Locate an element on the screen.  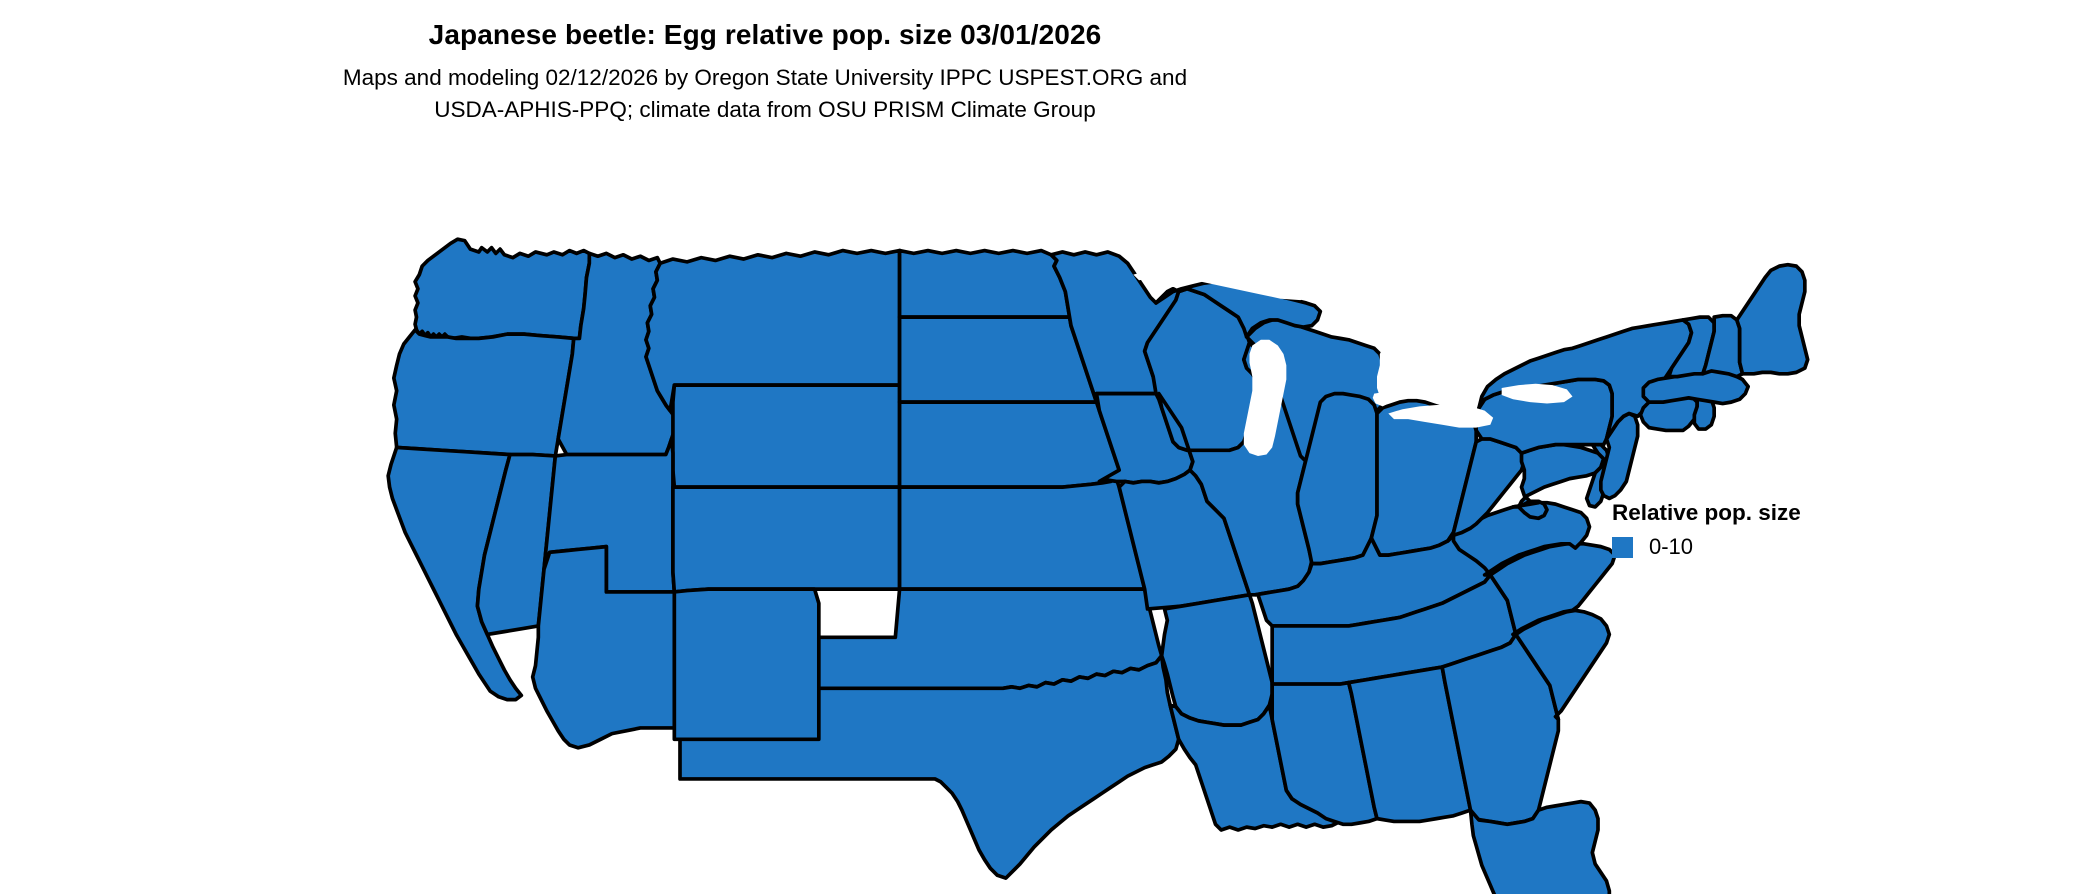
lake-st-clair is located at coordinates (1380, 399).